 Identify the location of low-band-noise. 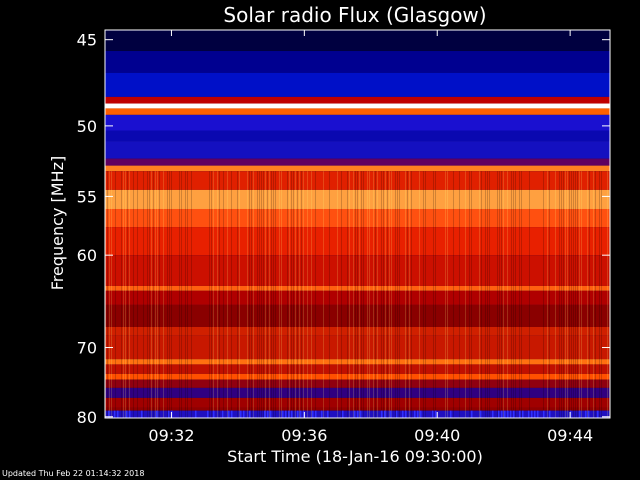
(353, 414).